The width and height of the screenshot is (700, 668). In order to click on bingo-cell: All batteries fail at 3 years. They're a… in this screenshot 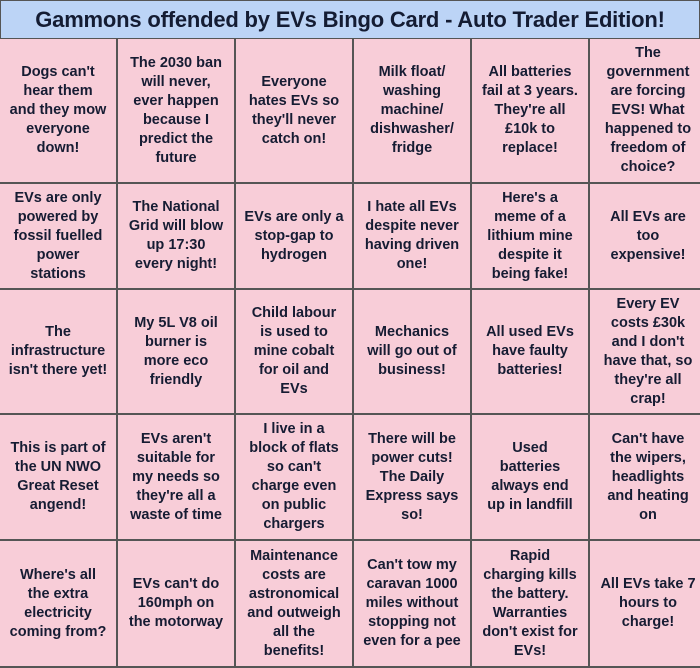, I will do `click(530, 110)`.